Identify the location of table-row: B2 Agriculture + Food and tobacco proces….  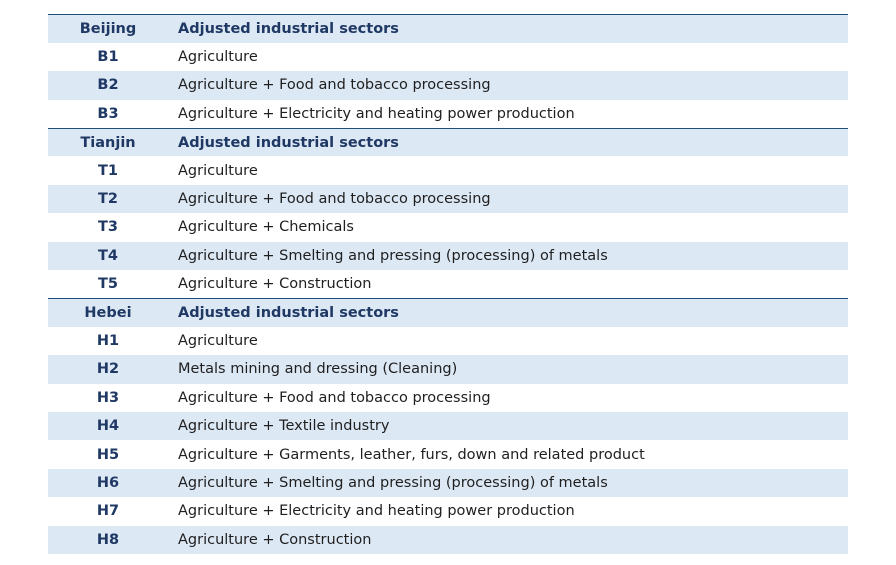
(448, 85).